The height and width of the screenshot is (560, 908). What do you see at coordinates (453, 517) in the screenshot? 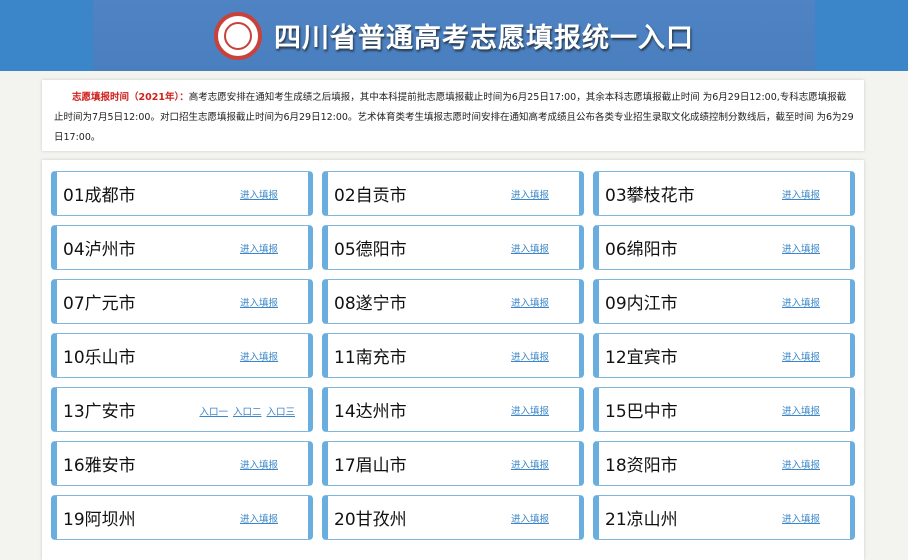
I see `city-card: 20甘孜州 进入填报` at bounding box center [453, 517].